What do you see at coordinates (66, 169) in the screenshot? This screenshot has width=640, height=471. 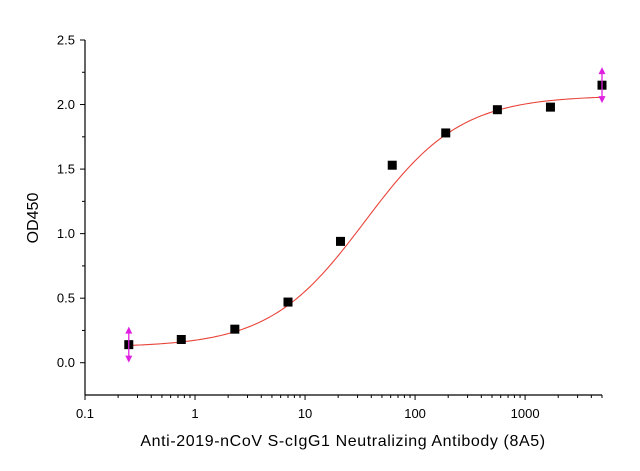 I see `y-tick-label: 1.5` at bounding box center [66, 169].